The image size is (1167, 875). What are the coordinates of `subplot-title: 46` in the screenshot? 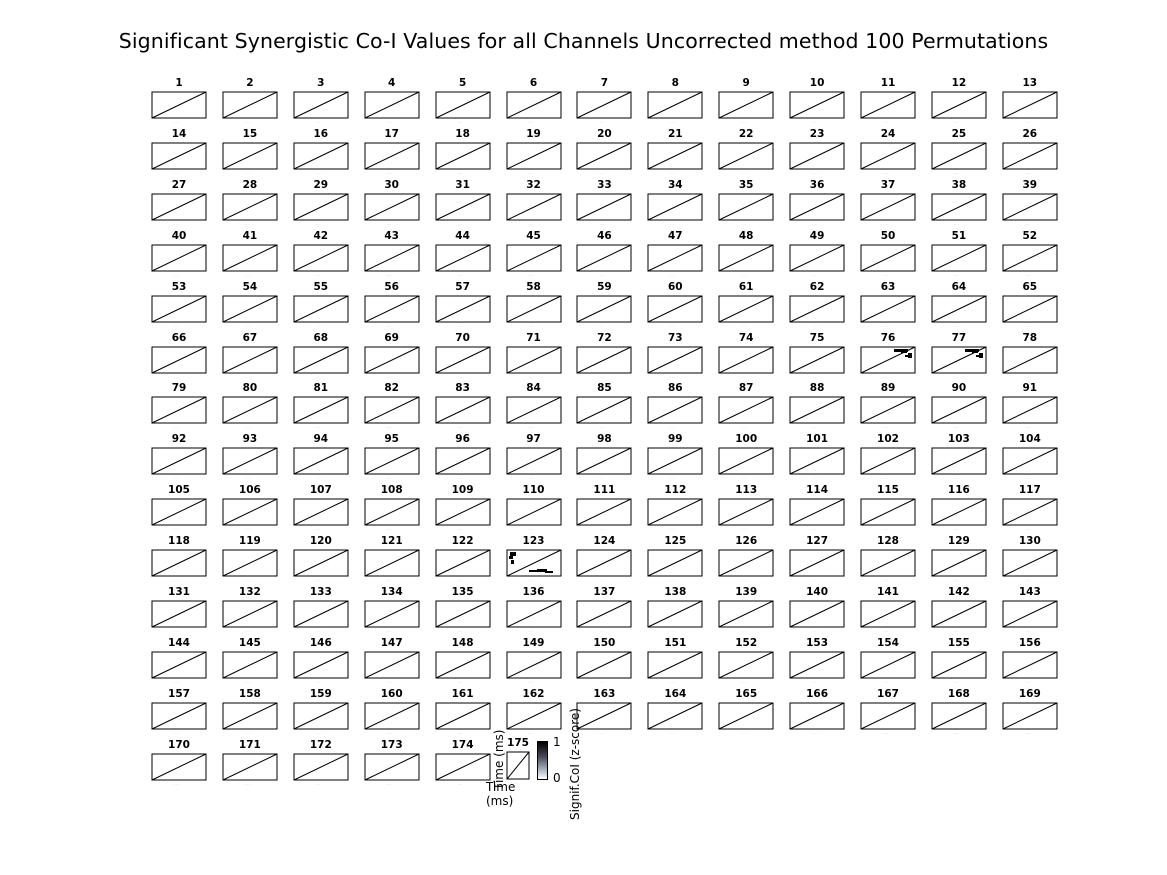 It's located at (604, 235).